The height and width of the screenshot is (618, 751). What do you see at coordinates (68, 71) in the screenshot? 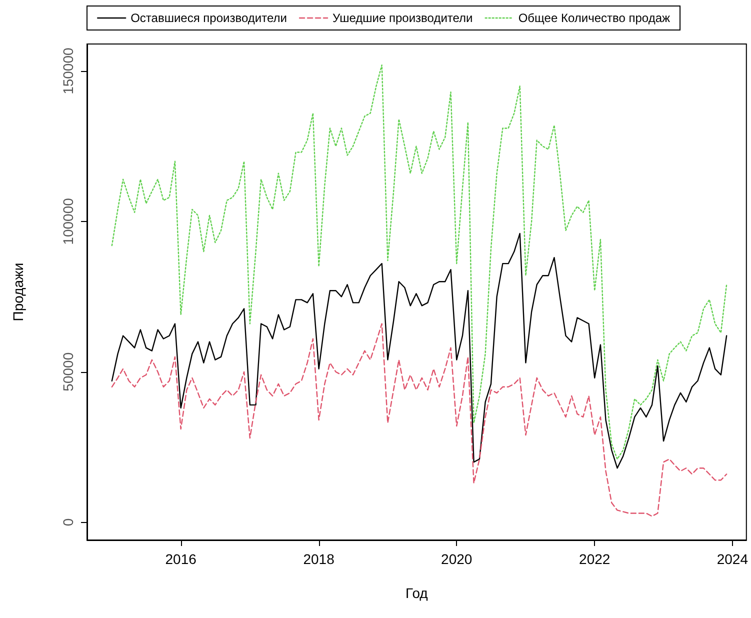
I see `y-tick-label: 150000` at bounding box center [68, 71].